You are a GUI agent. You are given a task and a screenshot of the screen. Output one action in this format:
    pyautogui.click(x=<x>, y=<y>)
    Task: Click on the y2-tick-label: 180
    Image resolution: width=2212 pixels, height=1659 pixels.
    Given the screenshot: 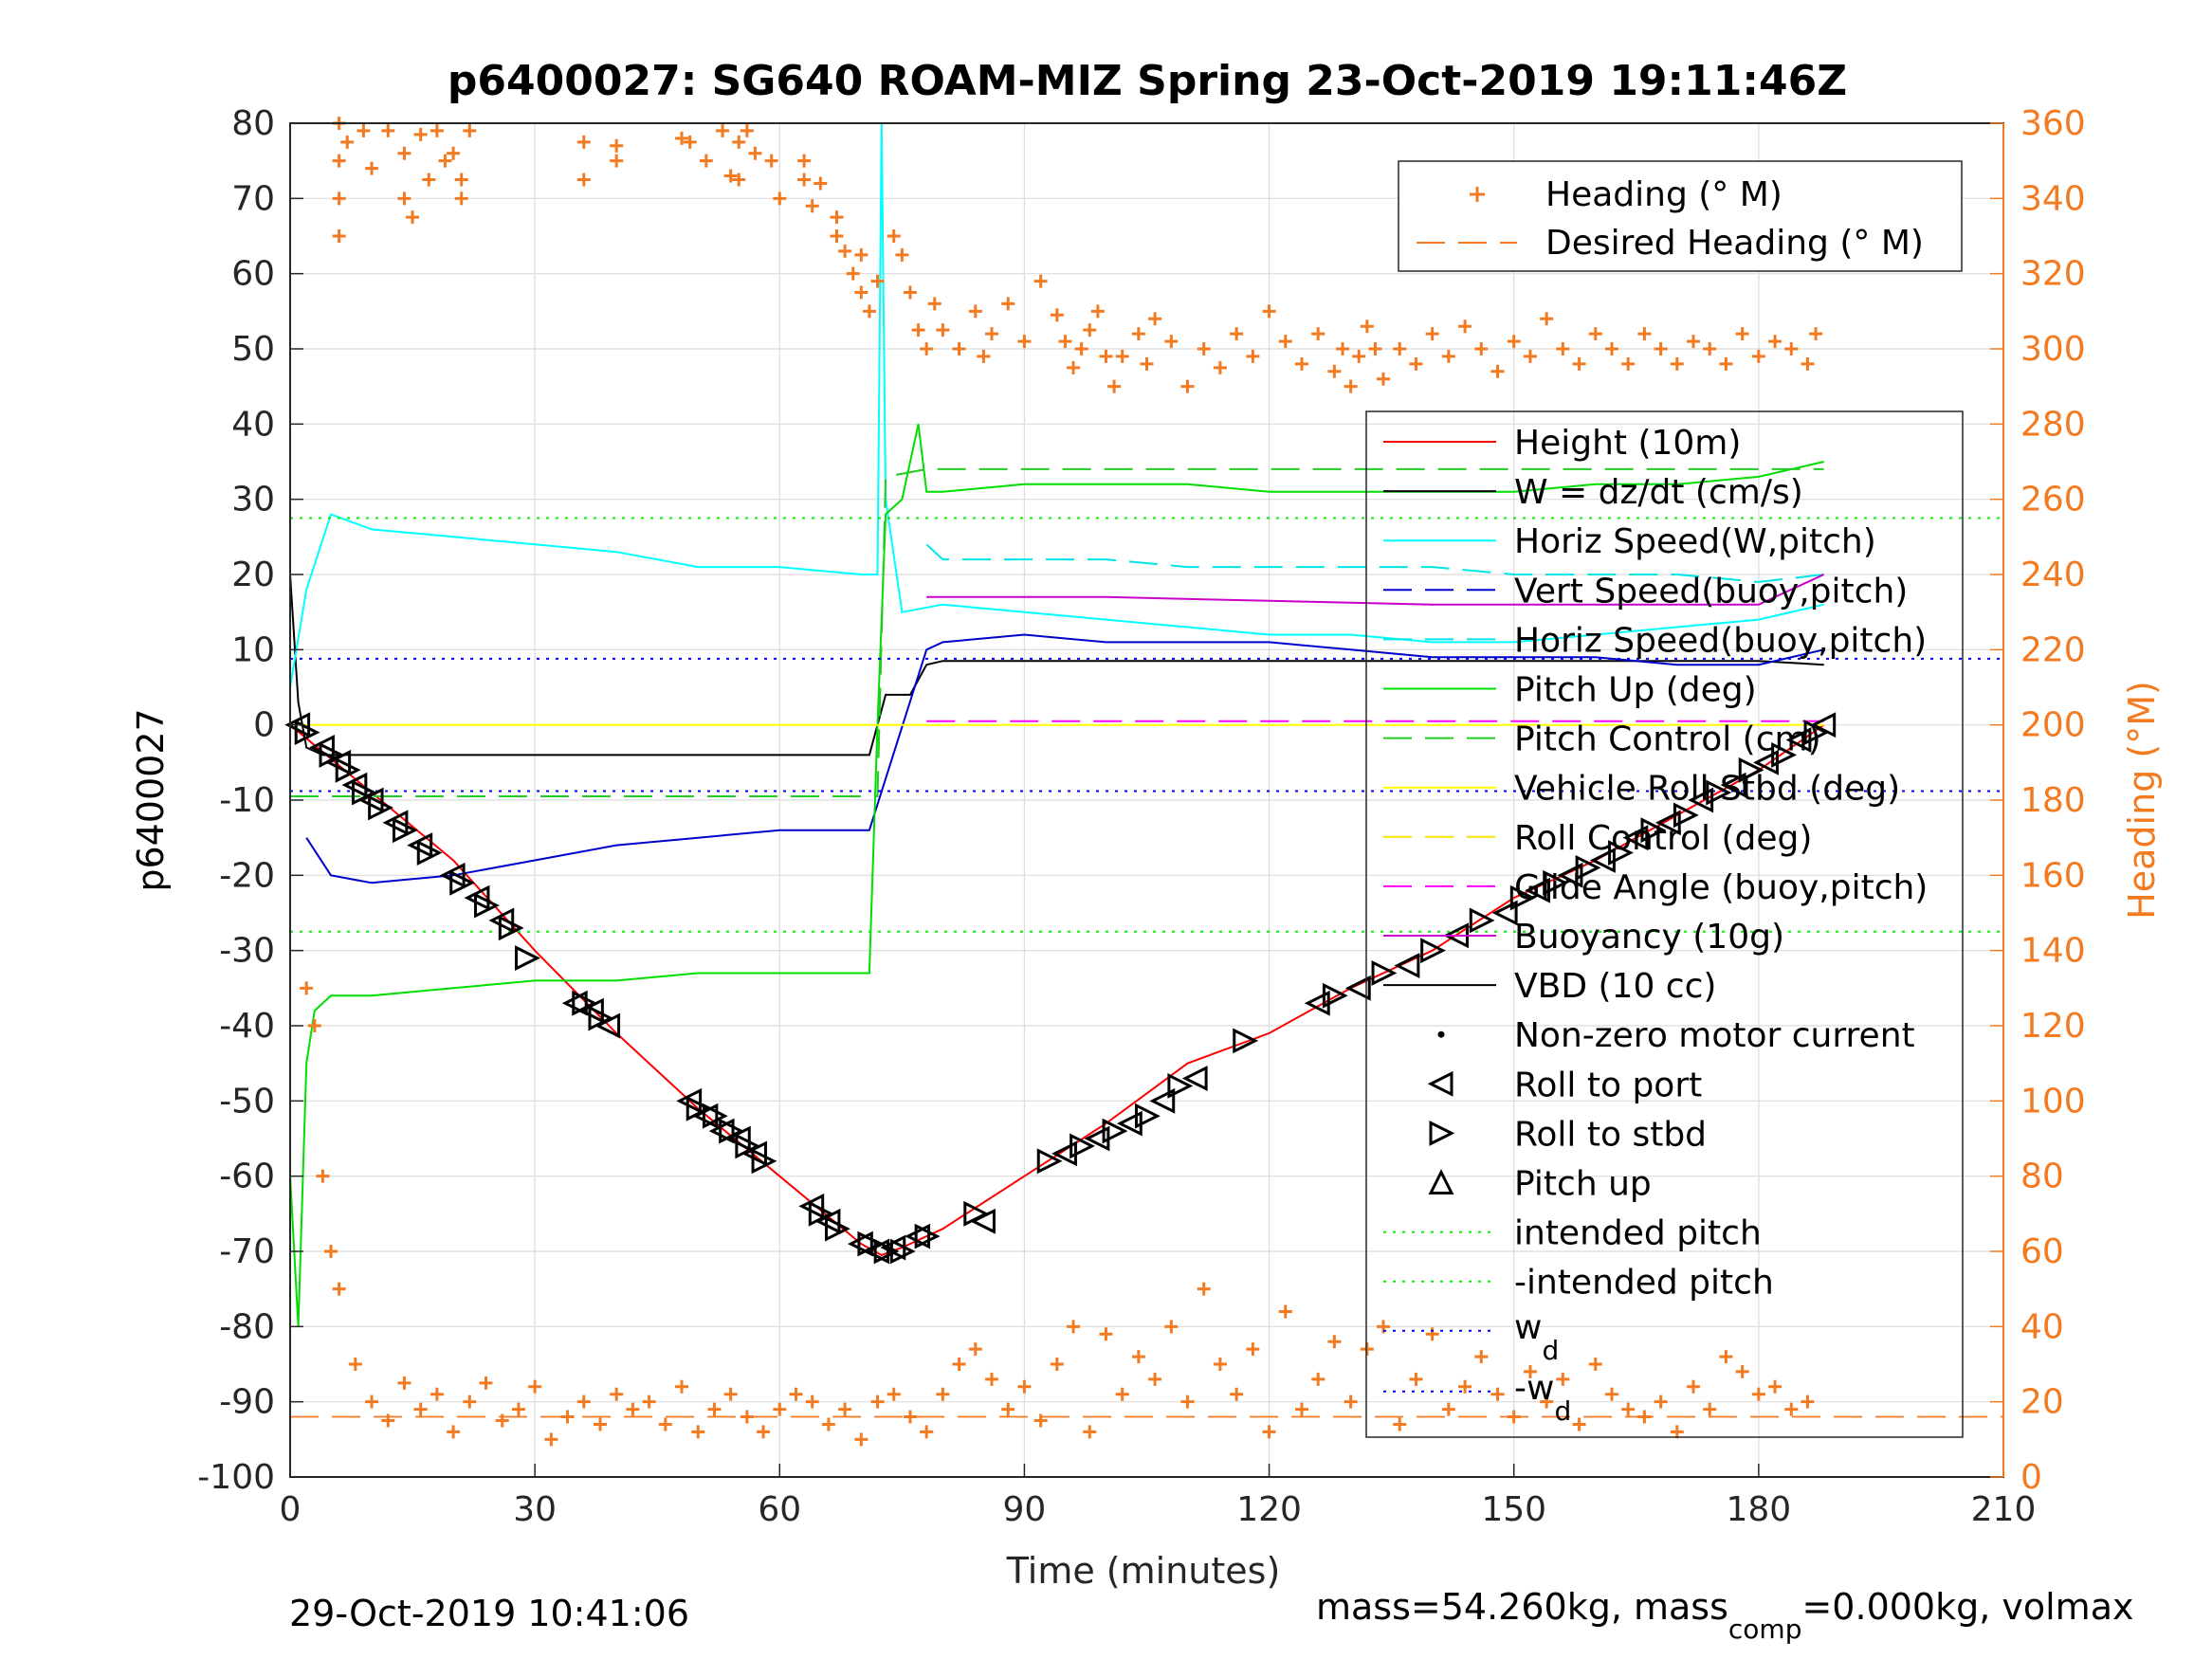 What is the action you would take?
    pyautogui.click(x=2053, y=800)
    